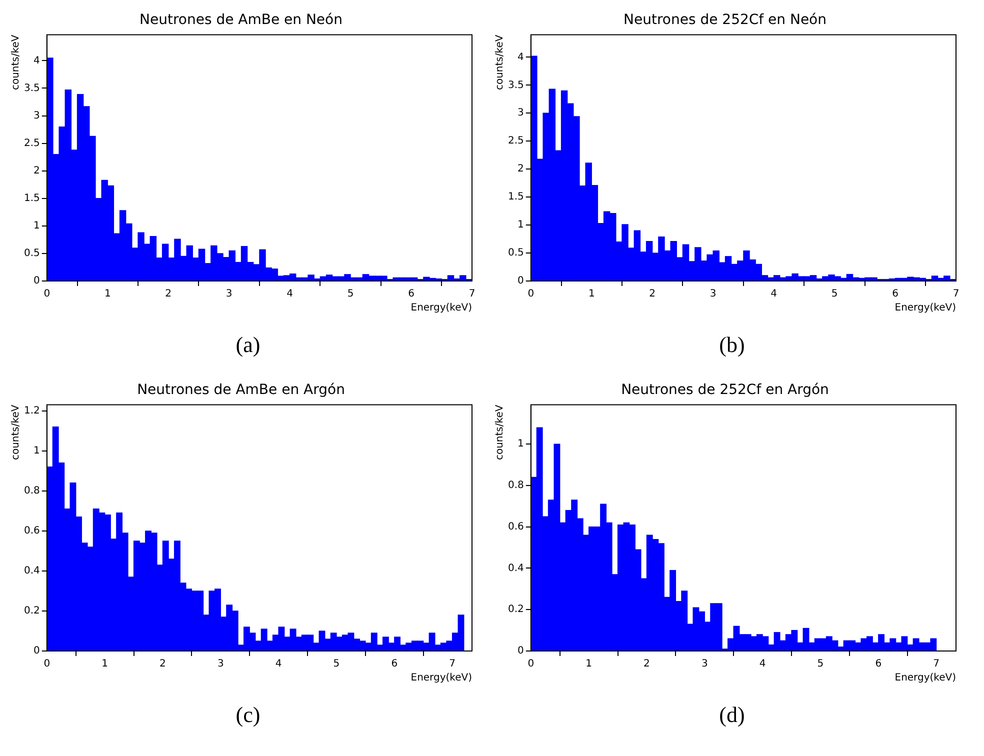 This screenshot has height=756, width=984. I want to click on text: (c), so click(248, 715).